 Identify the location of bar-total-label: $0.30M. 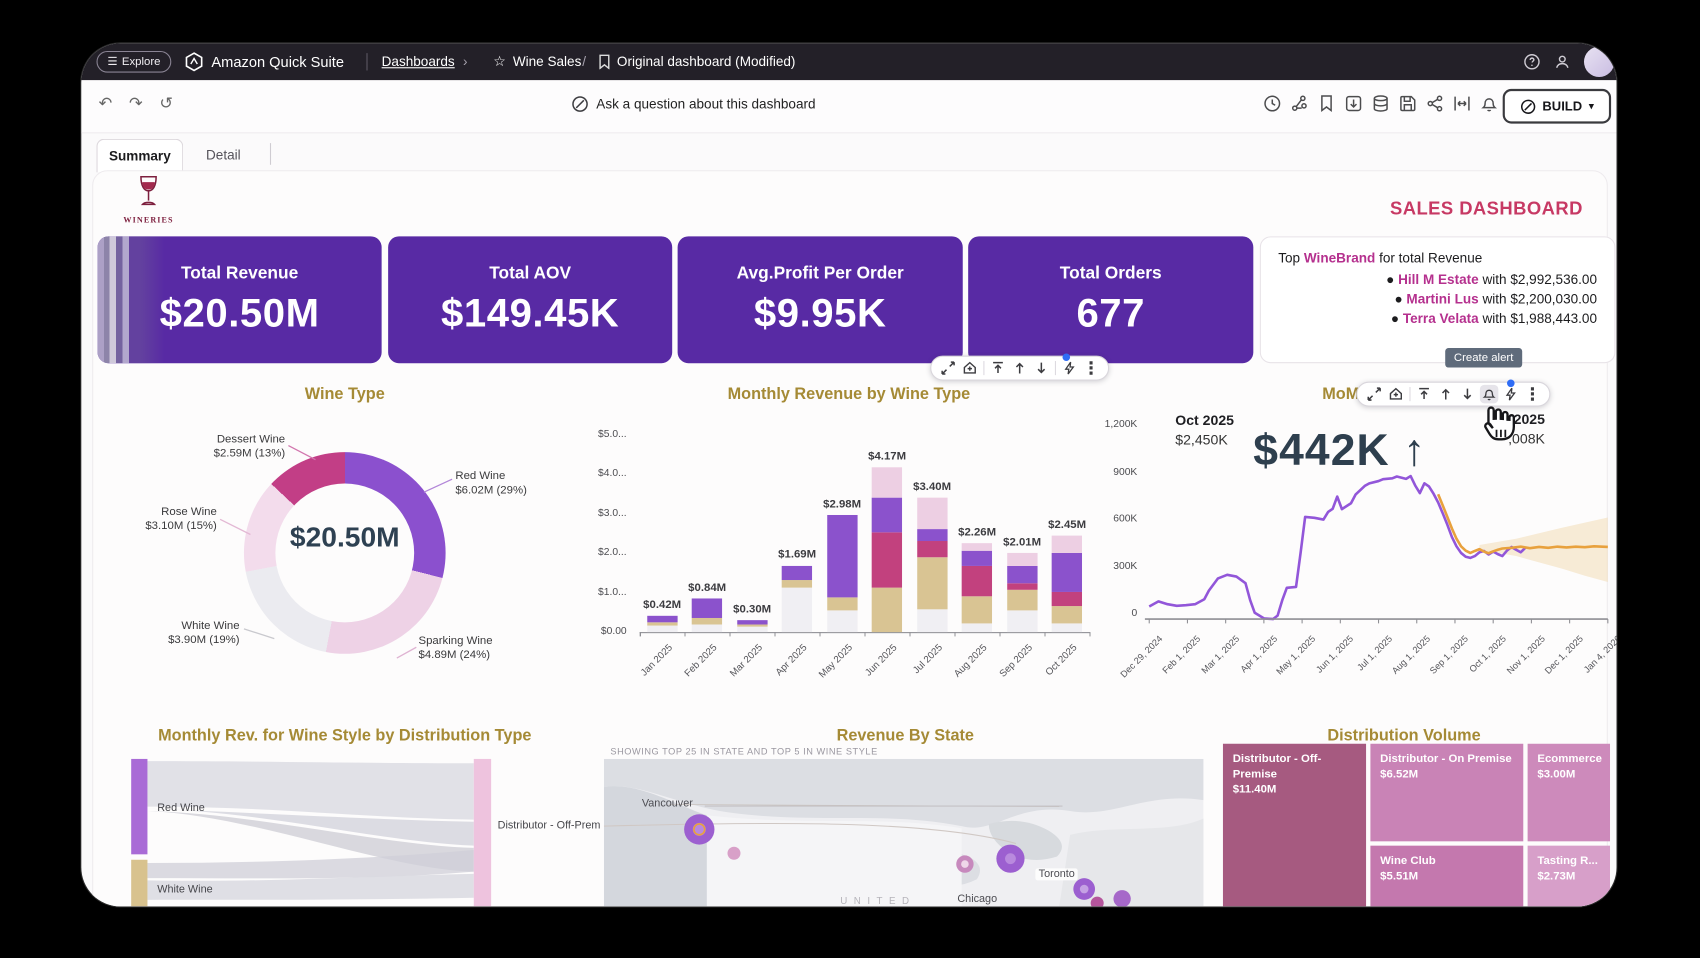
(752, 609).